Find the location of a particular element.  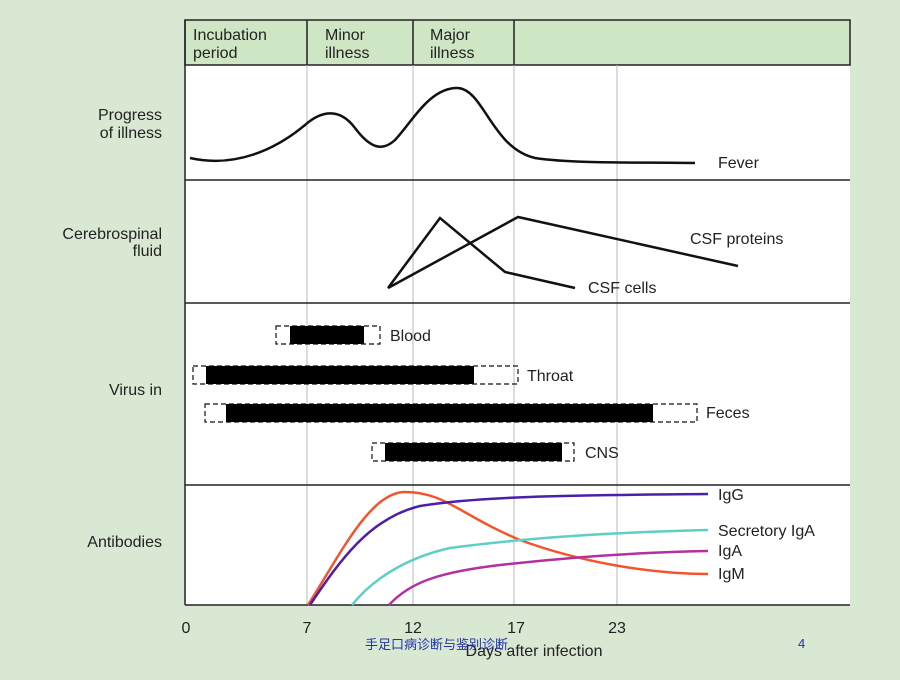

csf-proteins-curve is located at coordinates (563, 252).